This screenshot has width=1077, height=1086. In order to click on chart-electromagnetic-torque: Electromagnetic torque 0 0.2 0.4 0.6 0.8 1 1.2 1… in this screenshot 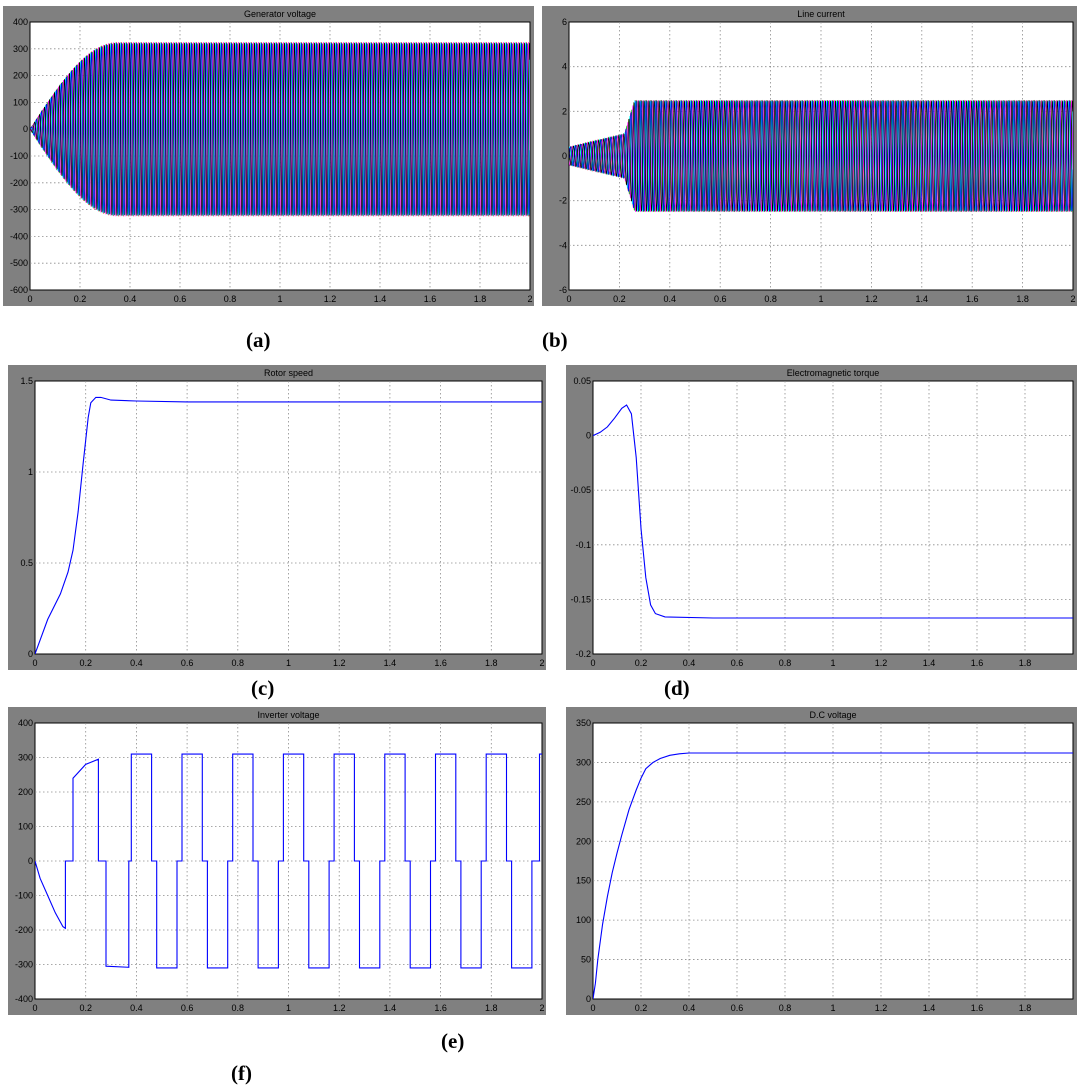, I will do `click(822, 518)`.